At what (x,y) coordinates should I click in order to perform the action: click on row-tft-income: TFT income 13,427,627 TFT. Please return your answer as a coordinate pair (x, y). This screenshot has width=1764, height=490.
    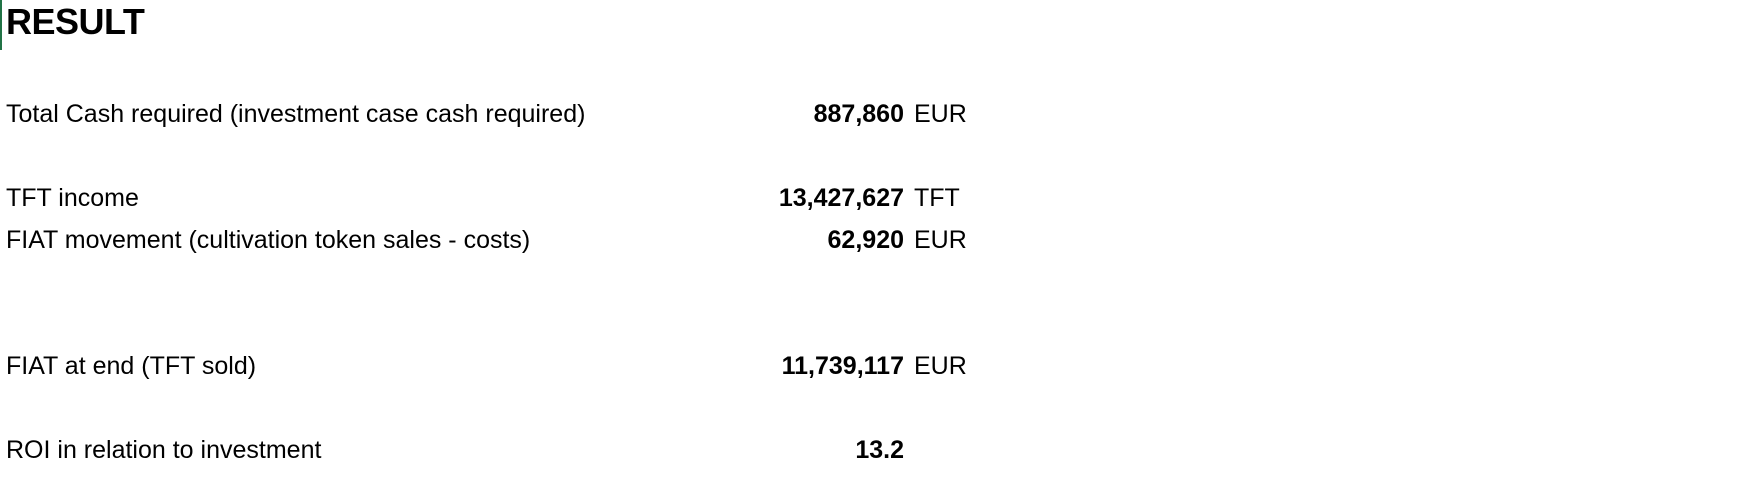
    Looking at the image, I should click on (500, 198).